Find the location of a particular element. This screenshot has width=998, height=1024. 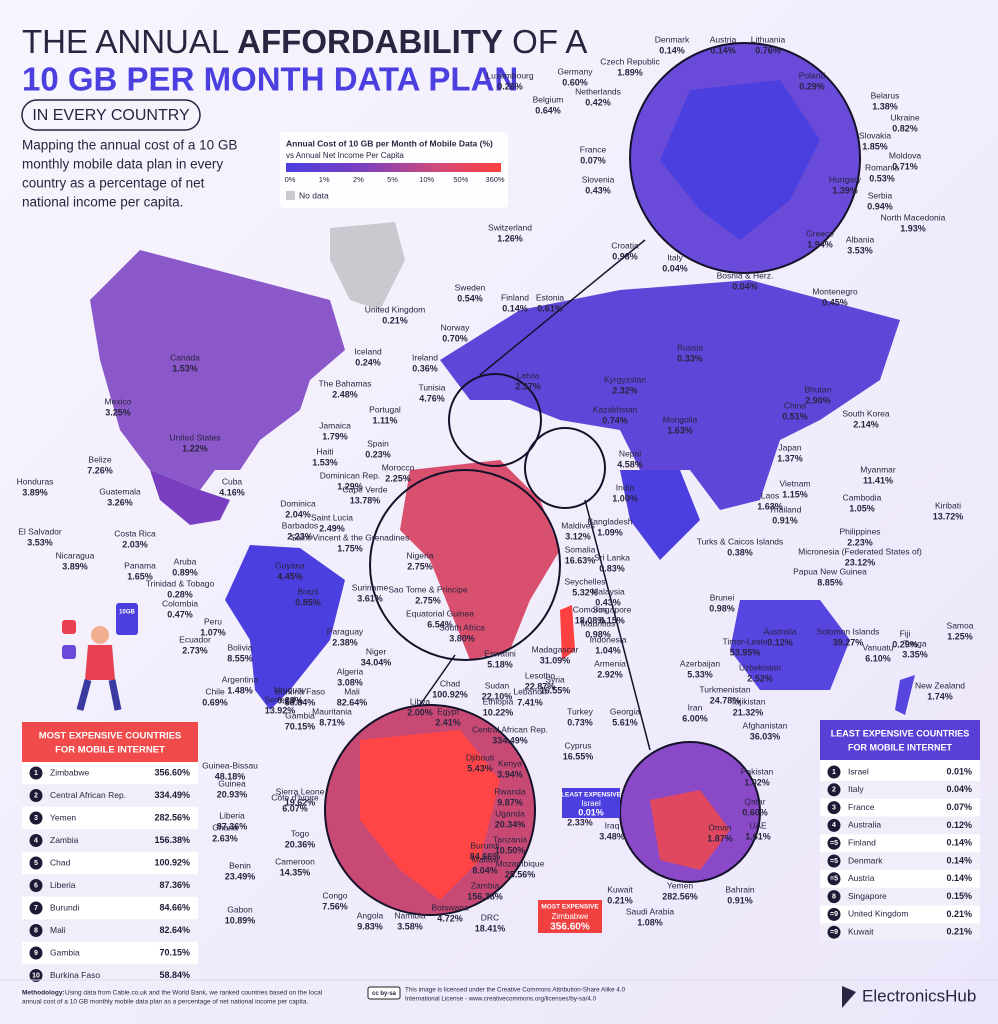

value: 58.84% is located at coordinates (174, 975).